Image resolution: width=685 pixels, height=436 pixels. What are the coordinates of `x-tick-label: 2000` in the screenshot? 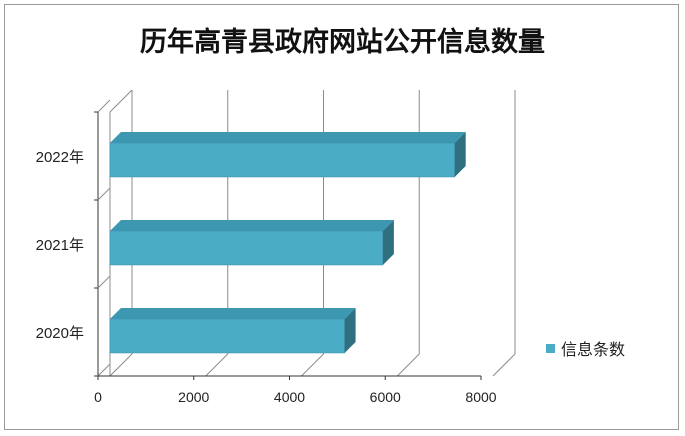 It's located at (193, 397).